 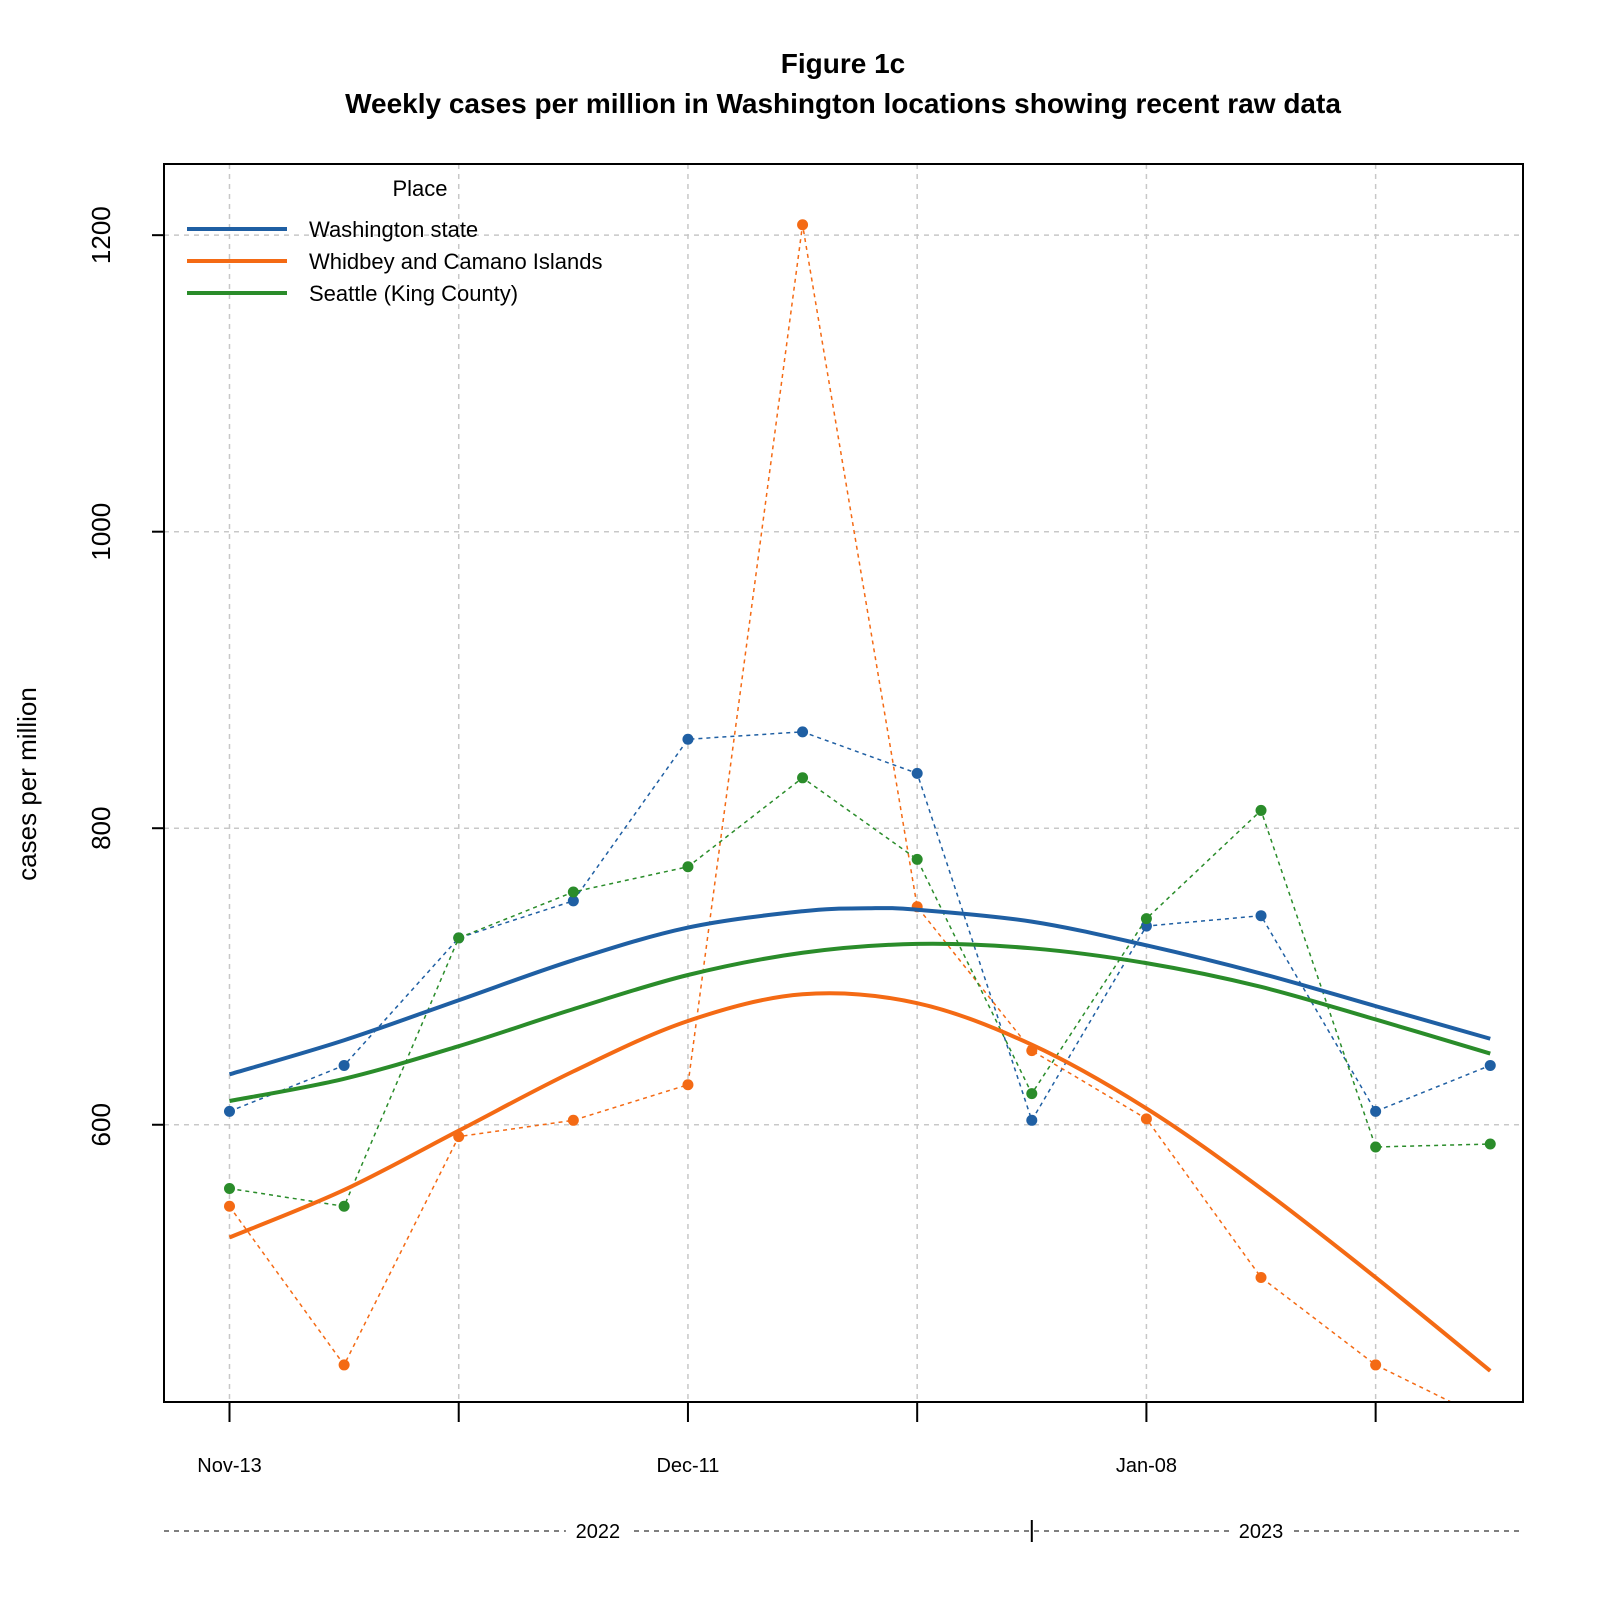 I want to click on y-tick-label: 1000, so click(x=101, y=532).